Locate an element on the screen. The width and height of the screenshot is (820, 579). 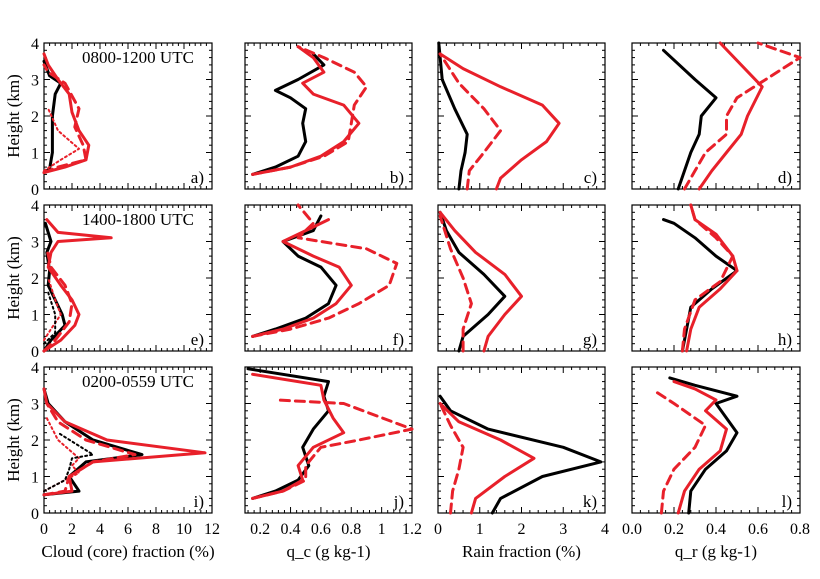
panel-label: e) is located at coordinates (197, 339).